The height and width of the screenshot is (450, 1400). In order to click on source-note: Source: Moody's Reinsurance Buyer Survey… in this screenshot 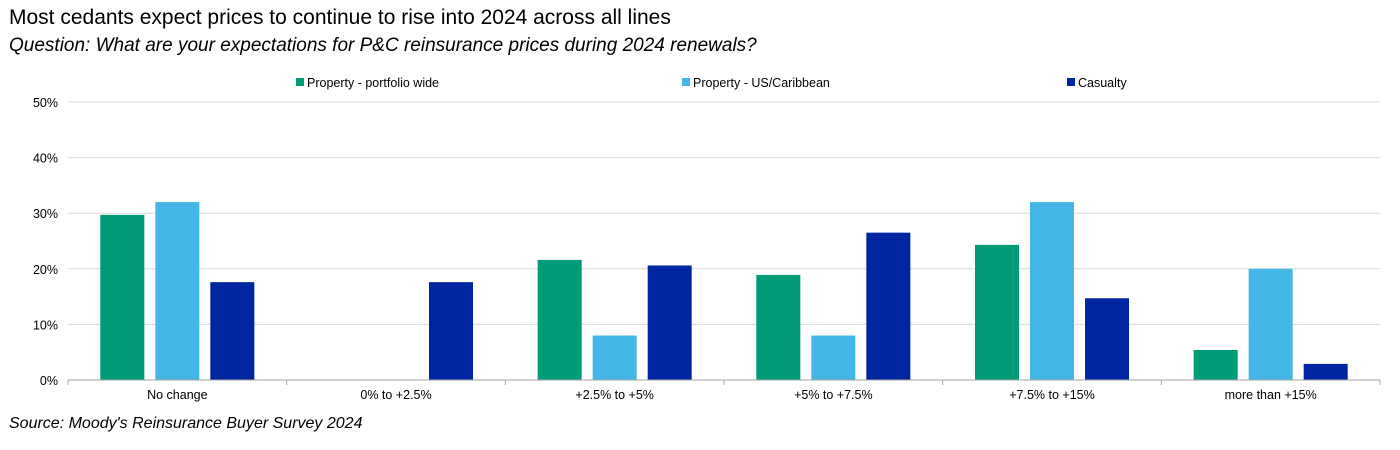, I will do `click(186, 423)`.